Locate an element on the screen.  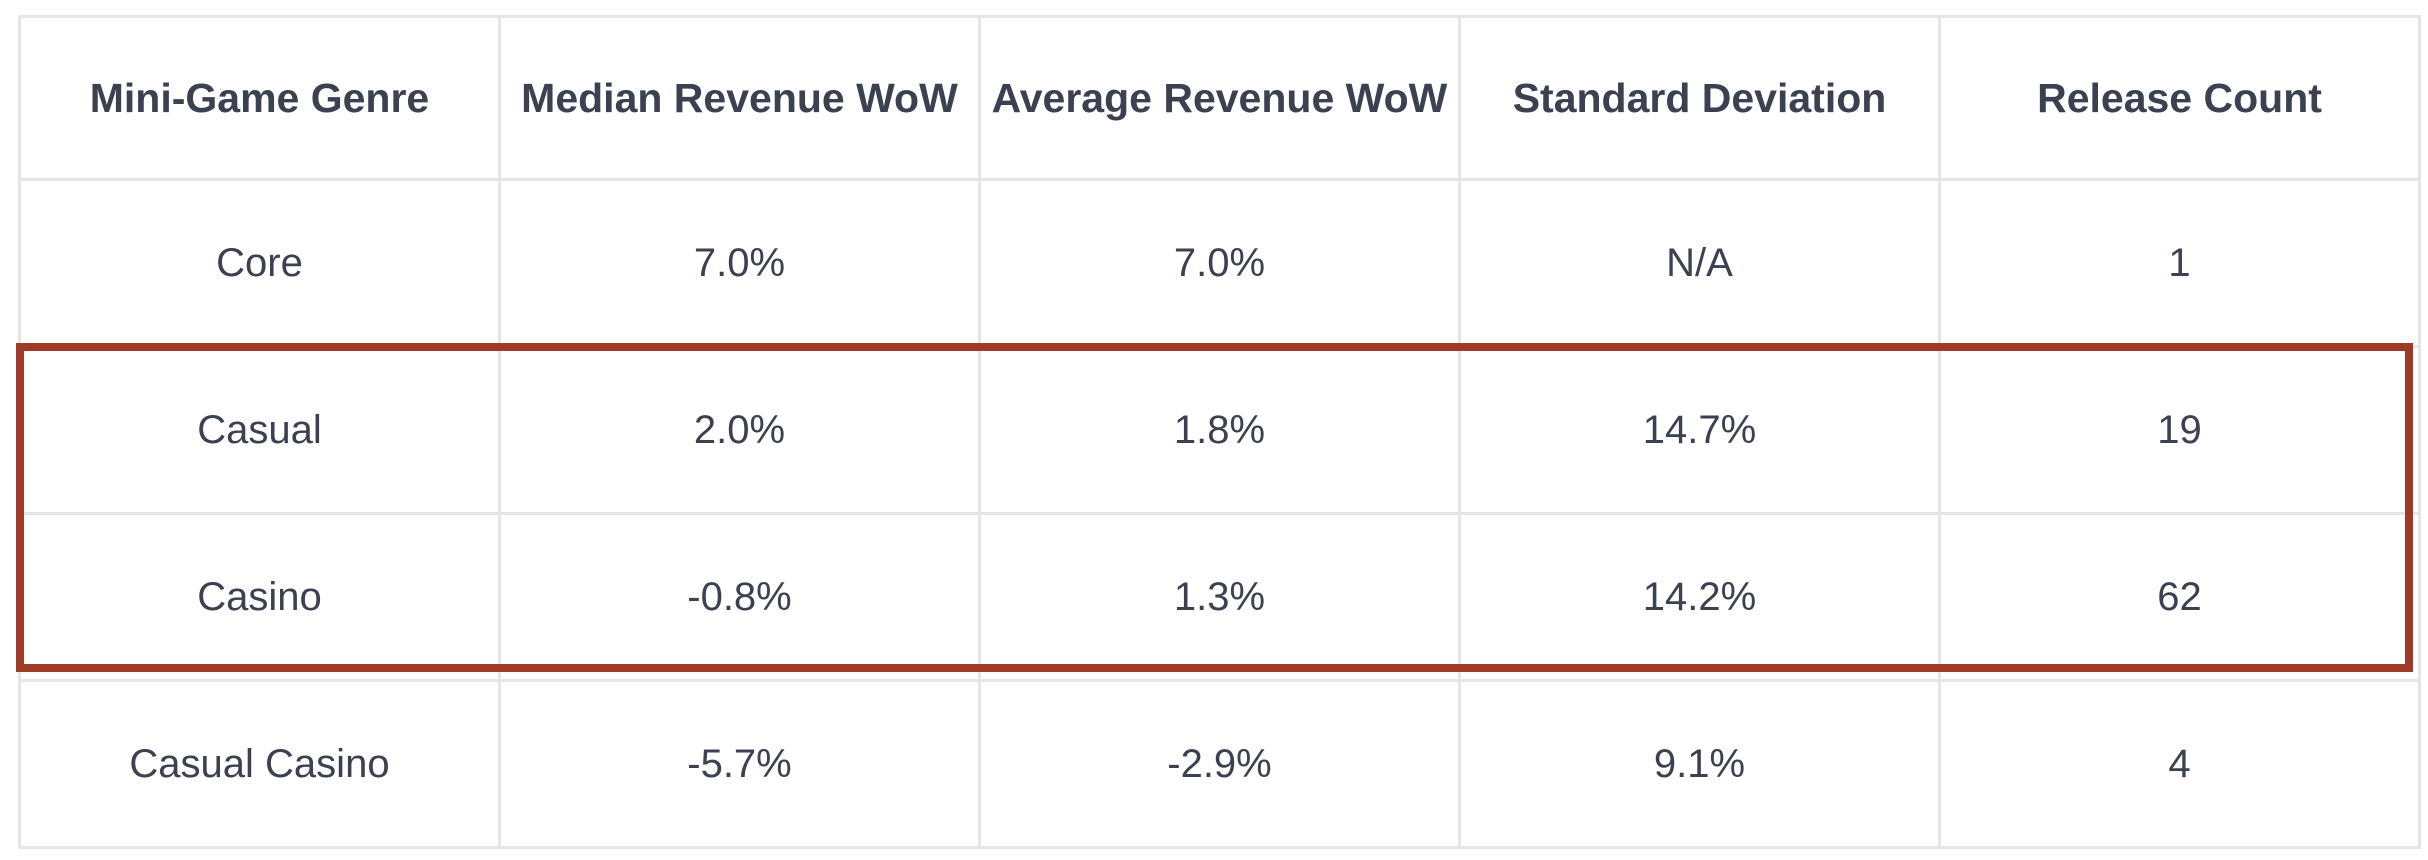
cell-genre: Casual is located at coordinates (259, 430).